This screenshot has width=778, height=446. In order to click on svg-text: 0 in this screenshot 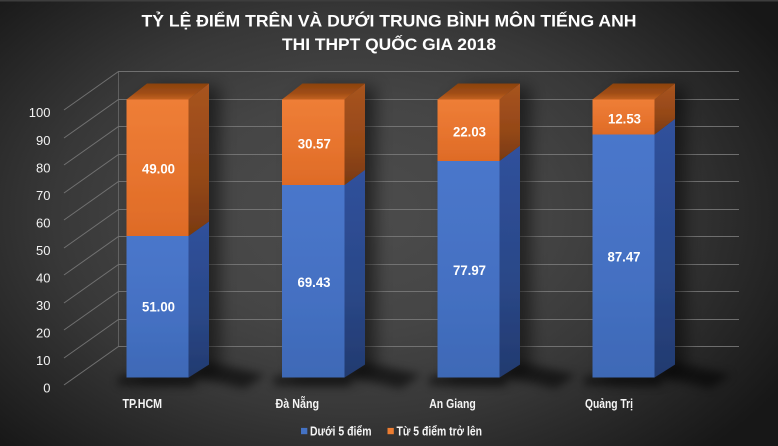, I will do `click(46, 388)`.